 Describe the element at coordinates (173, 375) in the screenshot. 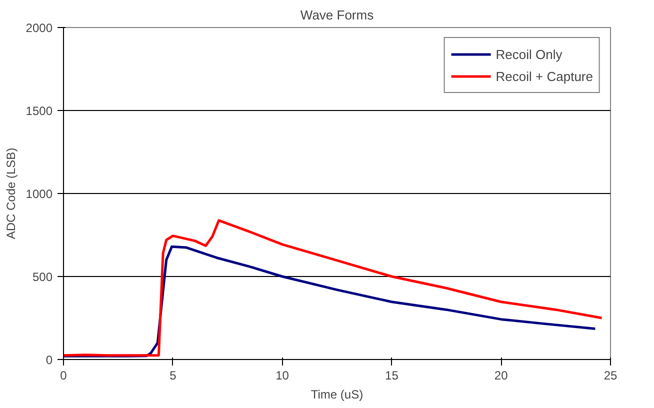

I see `x-tick-label: 5` at that location.